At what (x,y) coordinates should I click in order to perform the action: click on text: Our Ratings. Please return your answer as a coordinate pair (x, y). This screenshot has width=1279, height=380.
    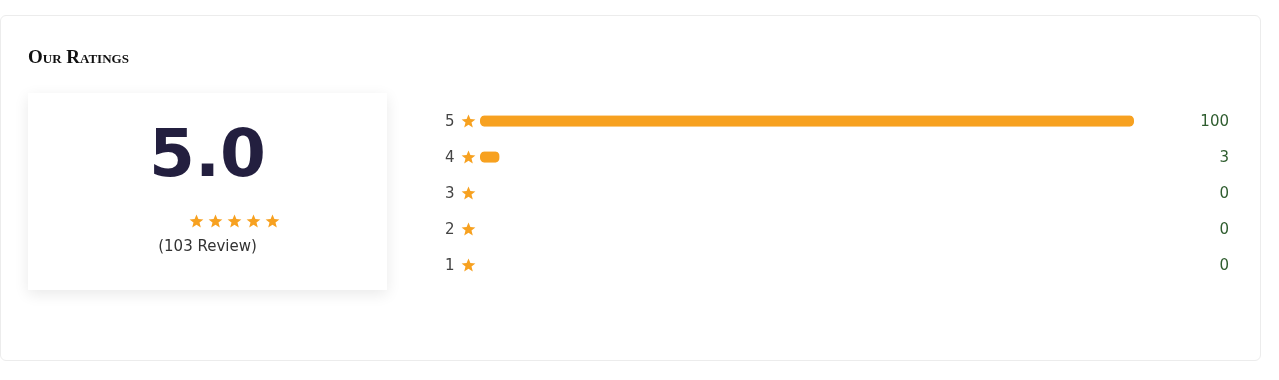
    Looking at the image, I should click on (78, 57).